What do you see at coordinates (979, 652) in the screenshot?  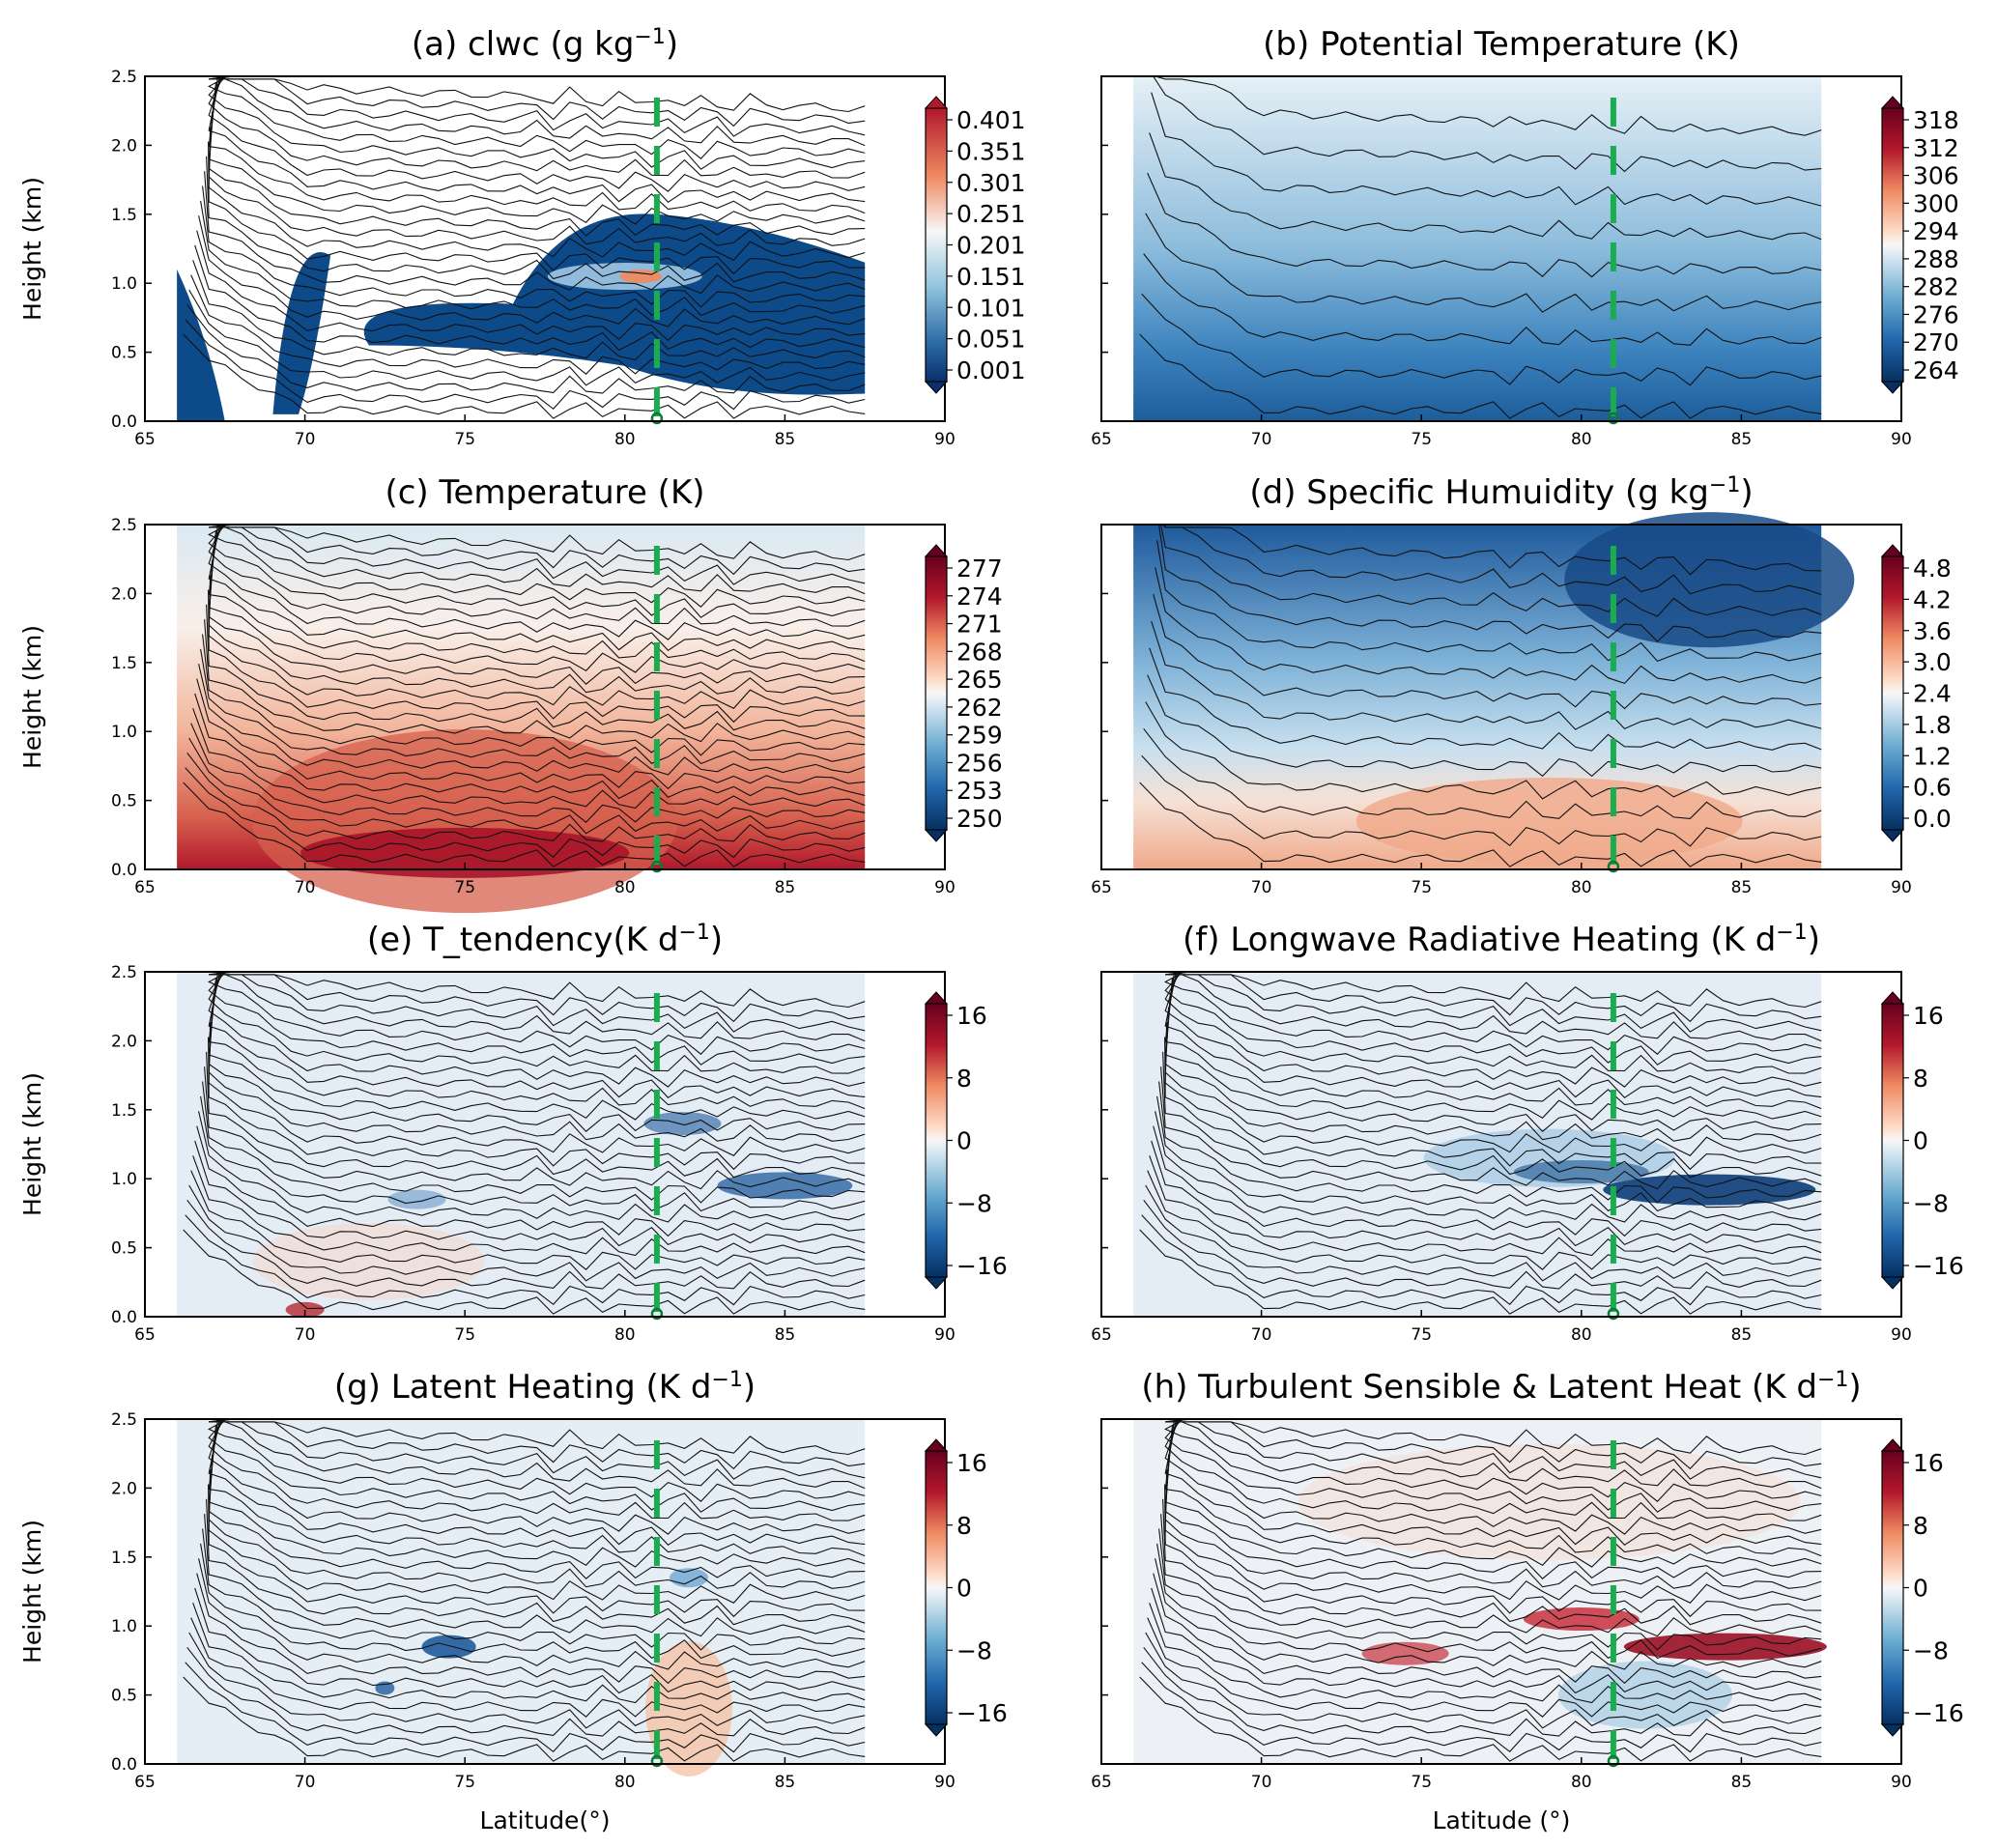 I see `colorbar-label: 268` at bounding box center [979, 652].